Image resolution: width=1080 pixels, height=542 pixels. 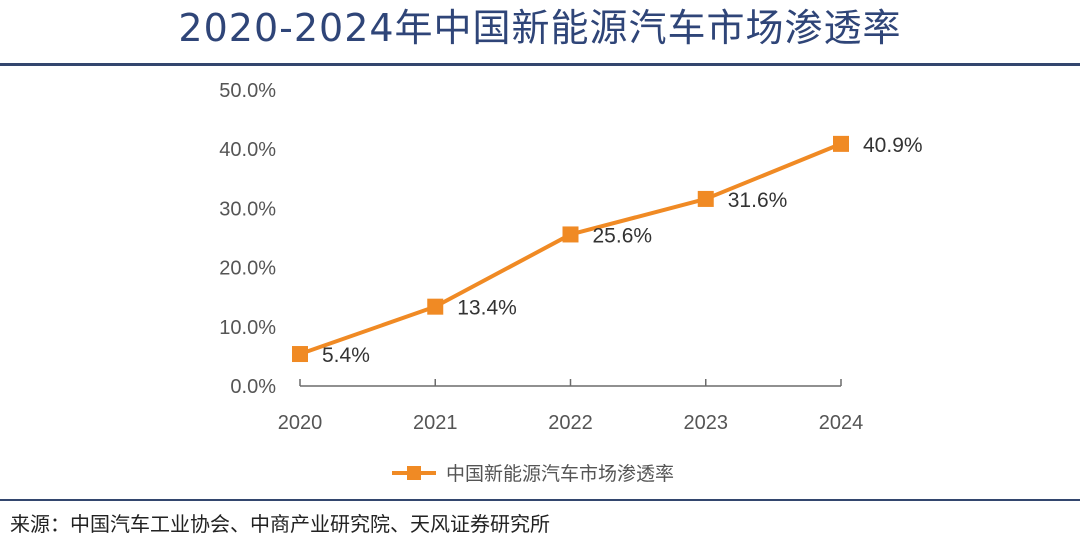 What do you see at coordinates (346, 355) in the screenshot?
I see `data-label: 5.4%` at bounding box center [346, 355].